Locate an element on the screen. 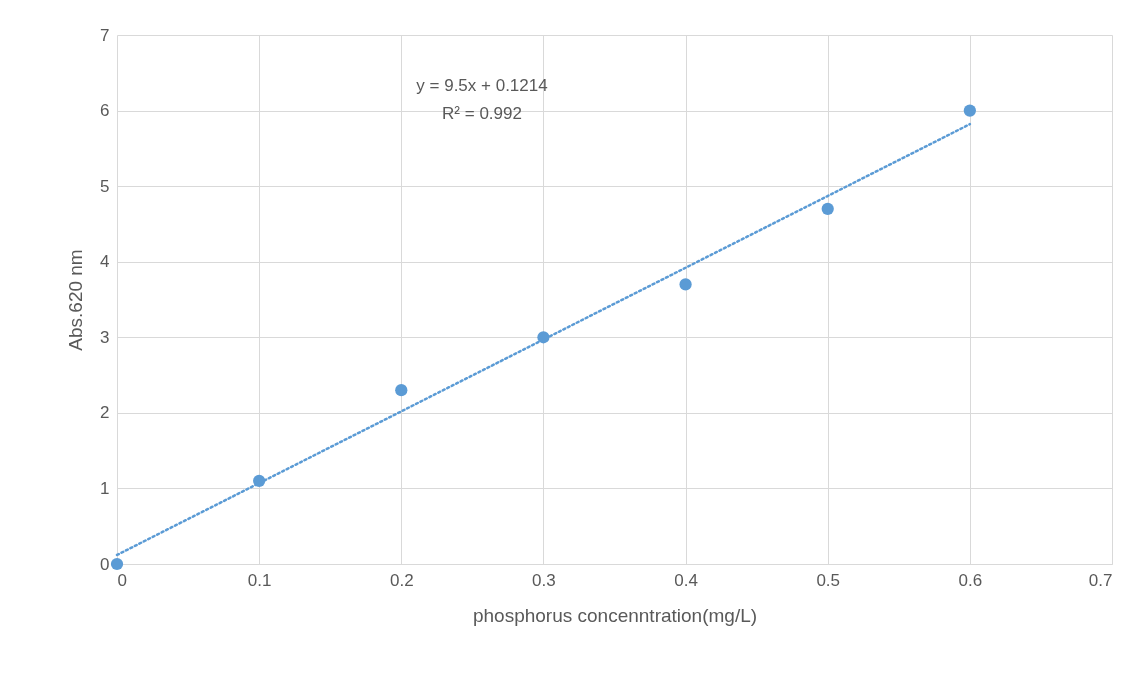  y-tick-label: 2 is located at coordinates (105, 413).